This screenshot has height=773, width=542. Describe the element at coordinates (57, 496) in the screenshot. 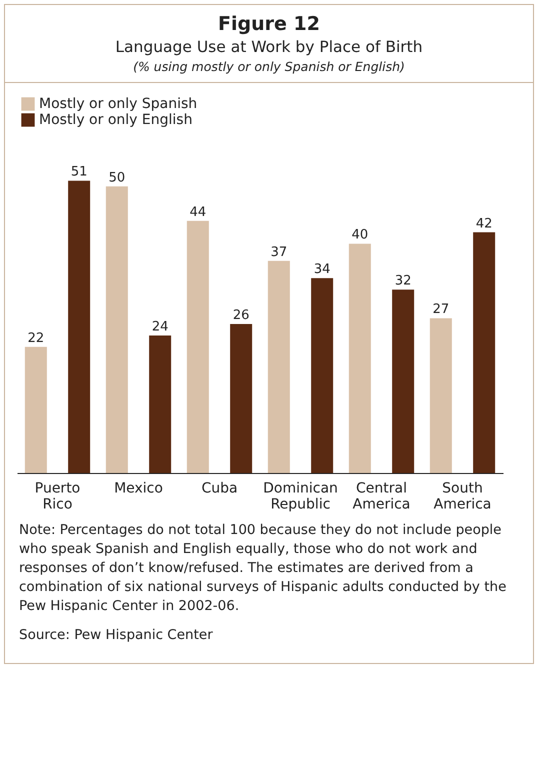

I see `x-tick-label: Puerto Rico` at that location.